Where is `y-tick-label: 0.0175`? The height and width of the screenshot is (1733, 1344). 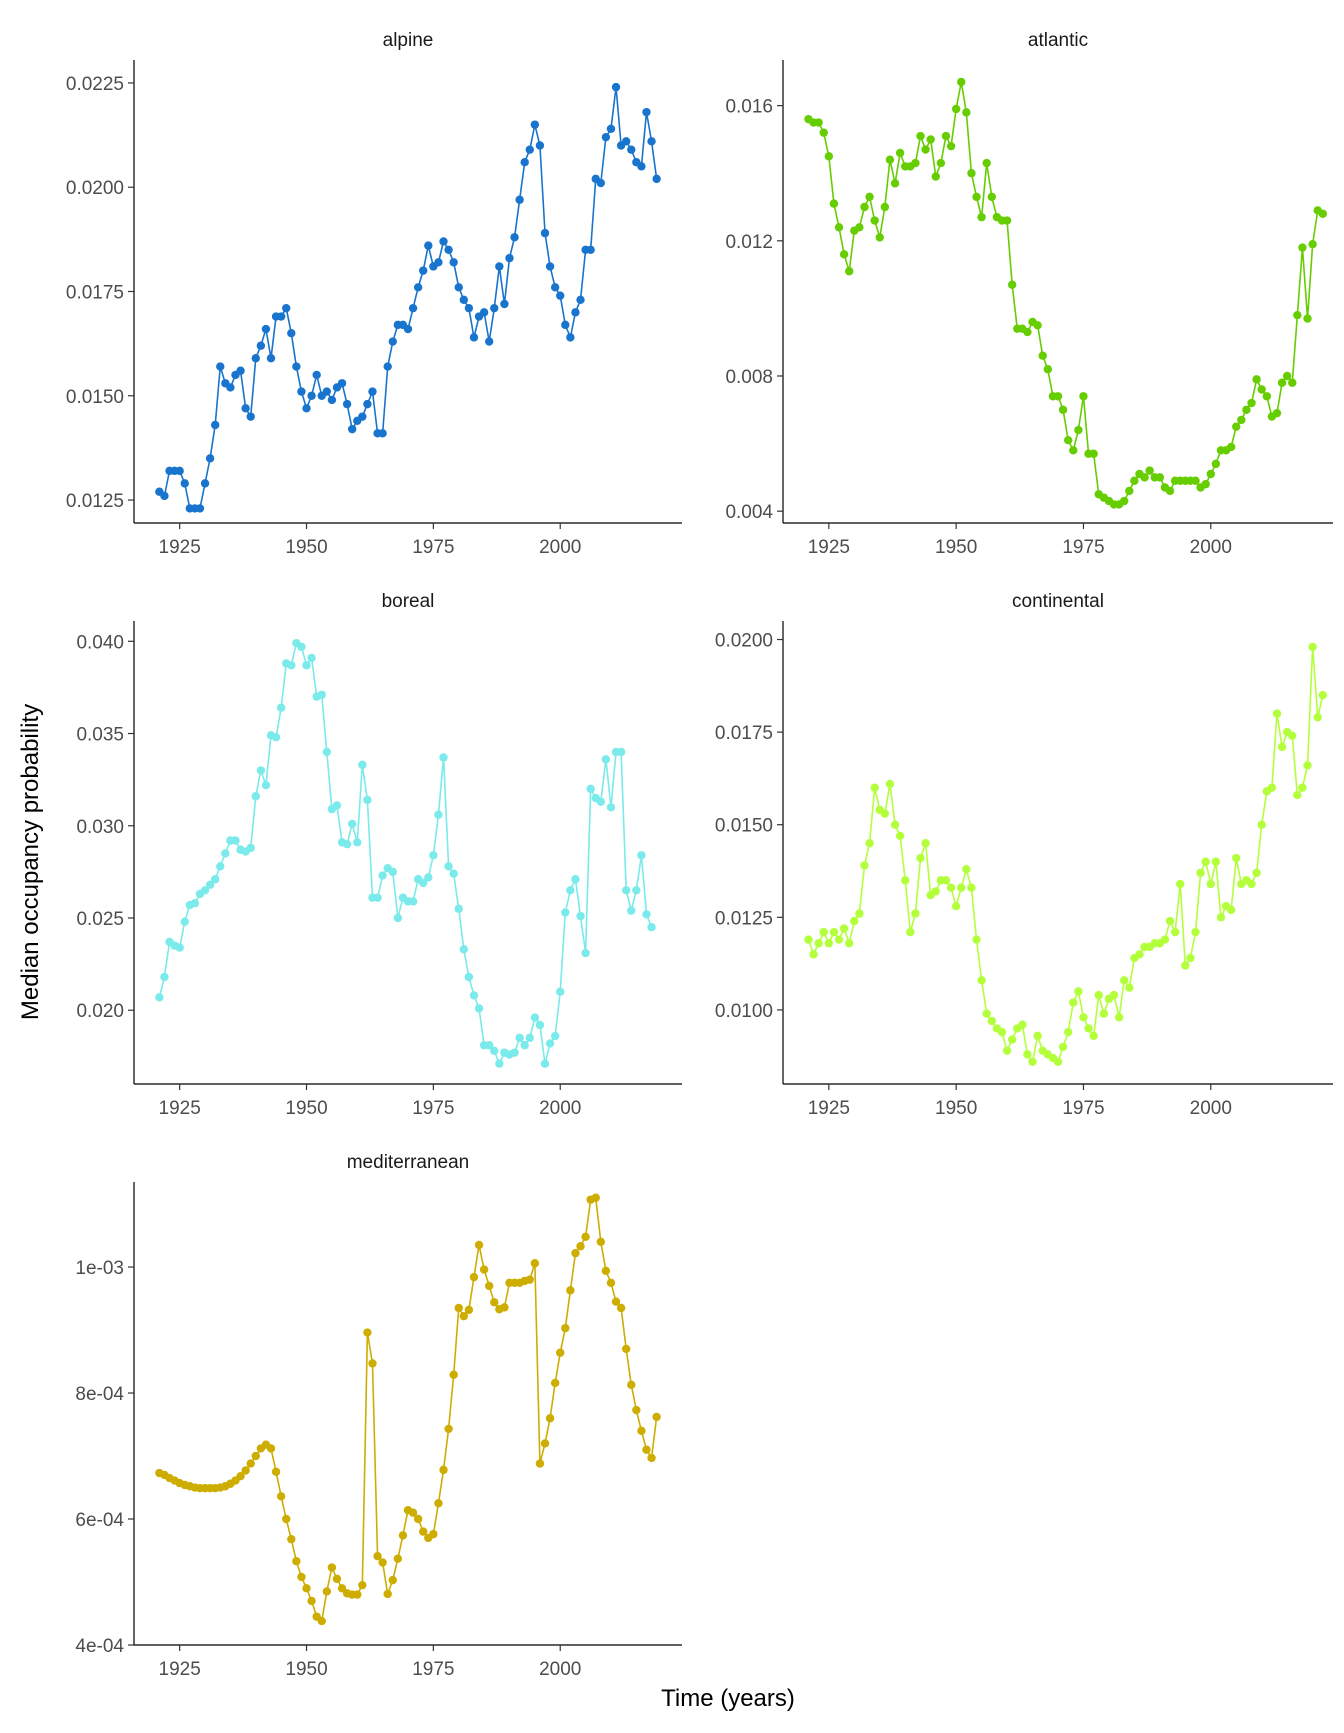 y-tick-label: 0.0175 is located at coordinates (95, 293).